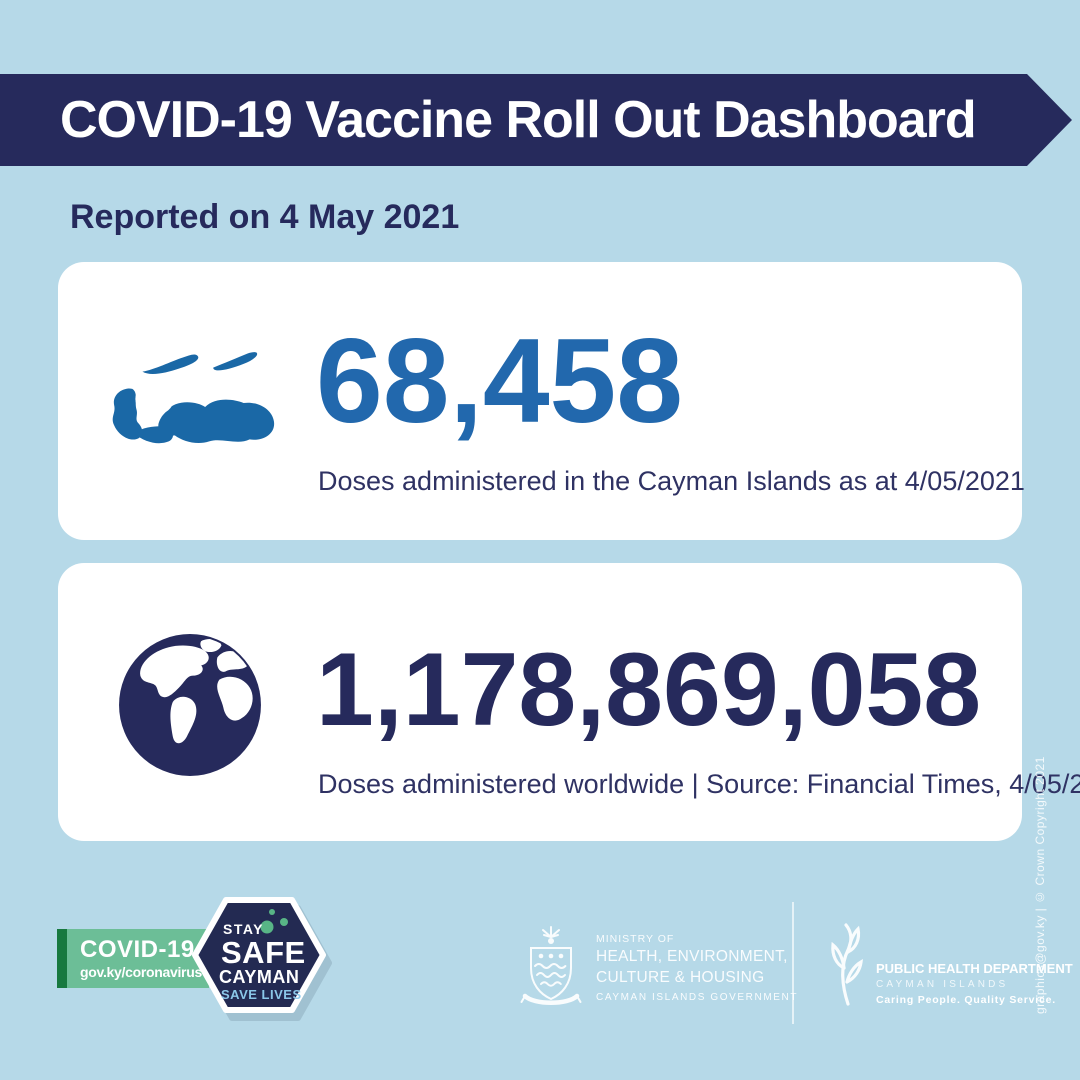 The image size is (1080, 1080). Describe the element at coordinates (697, 997) in the screenshot. I see `ministry-line-4: CAYMAN ISLANDS GOVERNMENT` at that location.